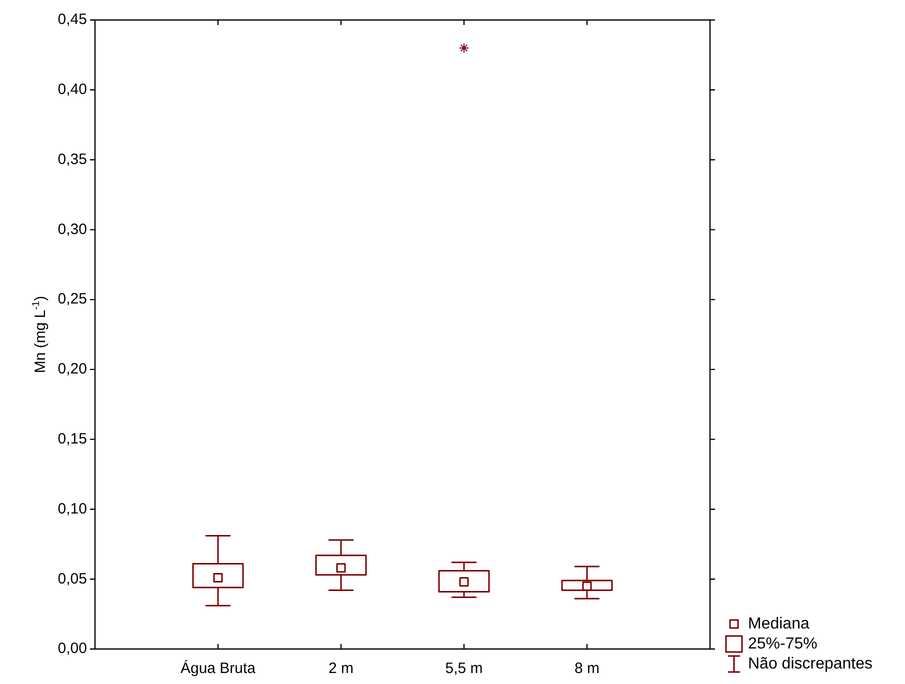 This screenshot has width=905, height=684. What do you see at coordinates (587, 669) in the screenshot?
I see `x-tick-label: 8 m` at bounding box center [587, 669].